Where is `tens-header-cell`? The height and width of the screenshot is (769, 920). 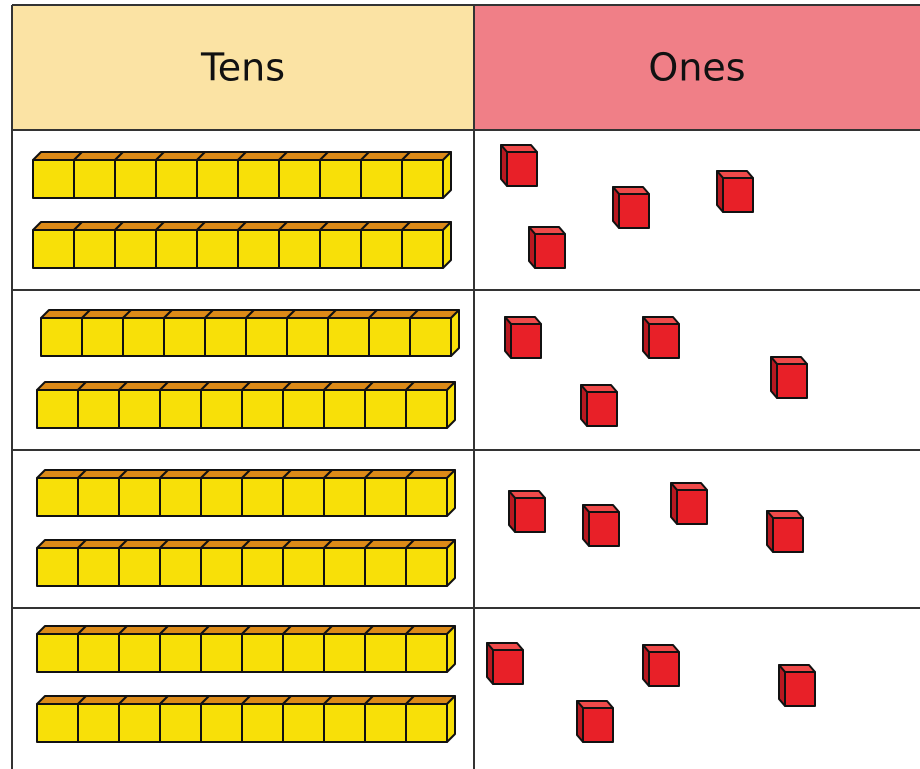
tens-header-cell is located at coordinates (243, 67).